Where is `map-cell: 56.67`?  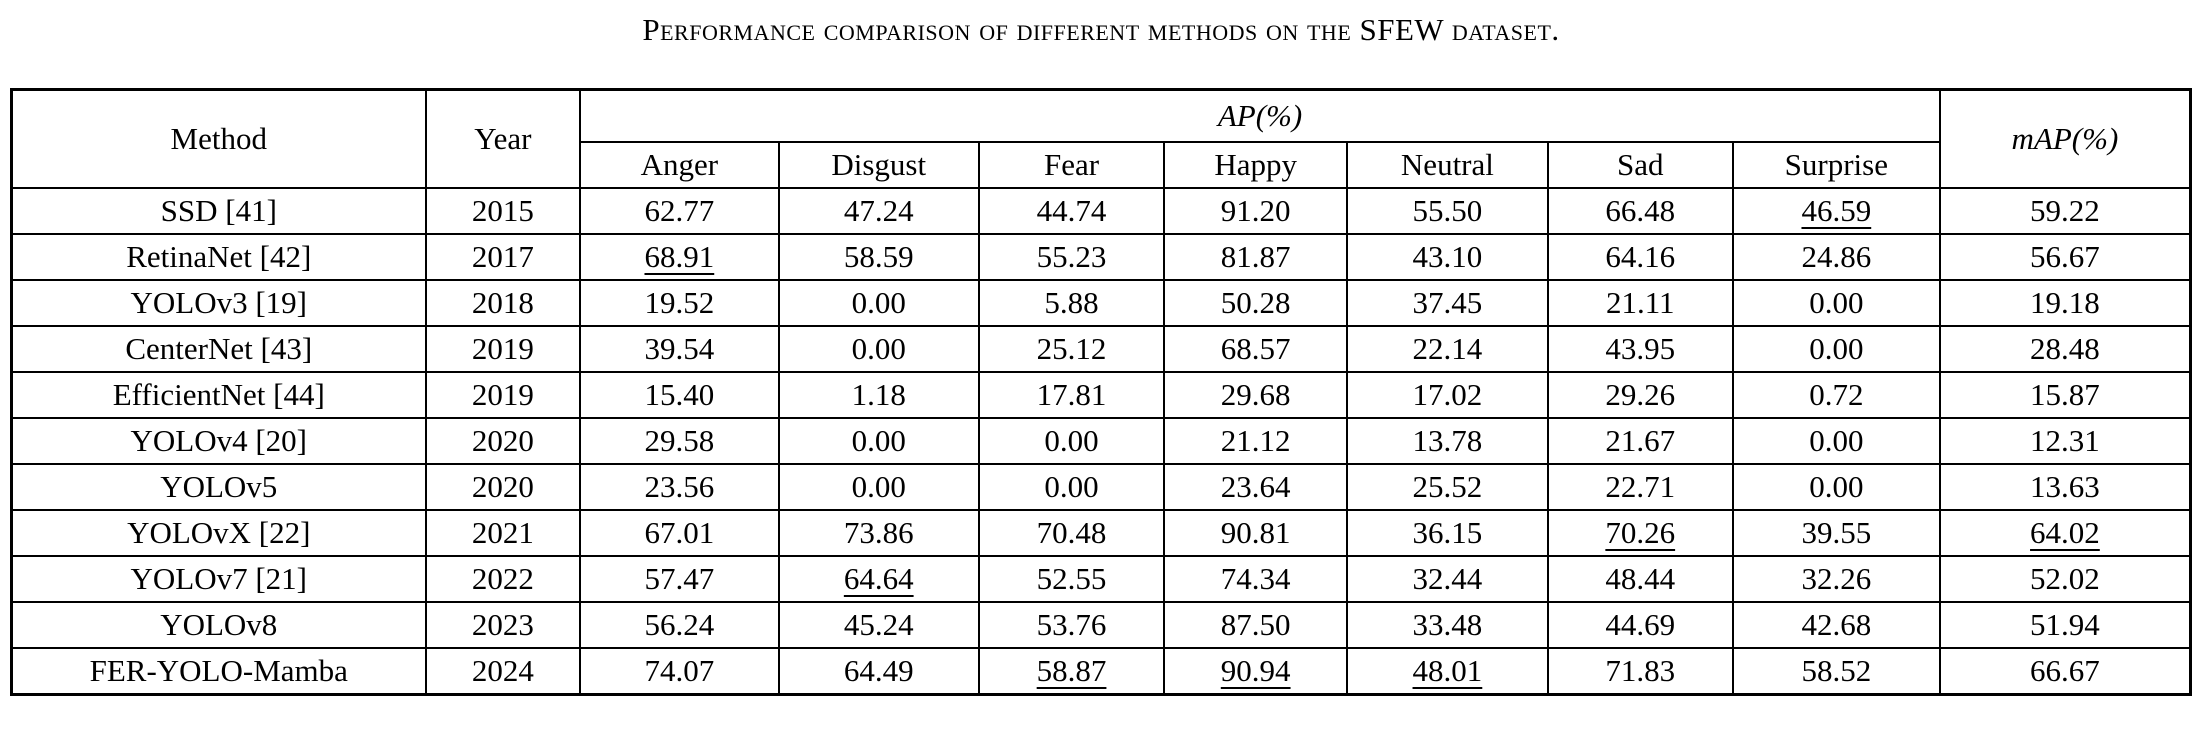
map-cell: 56.67 is located at coordinates (2065, 257).